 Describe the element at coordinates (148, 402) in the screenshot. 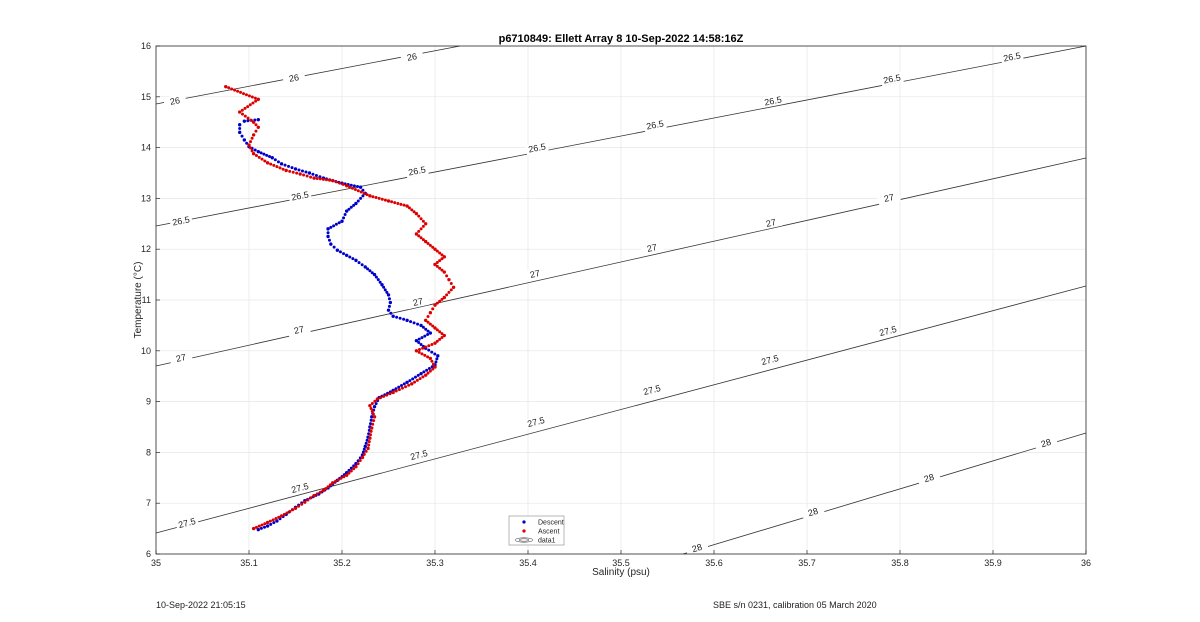

I see `y-tick-label: 9` at that location.